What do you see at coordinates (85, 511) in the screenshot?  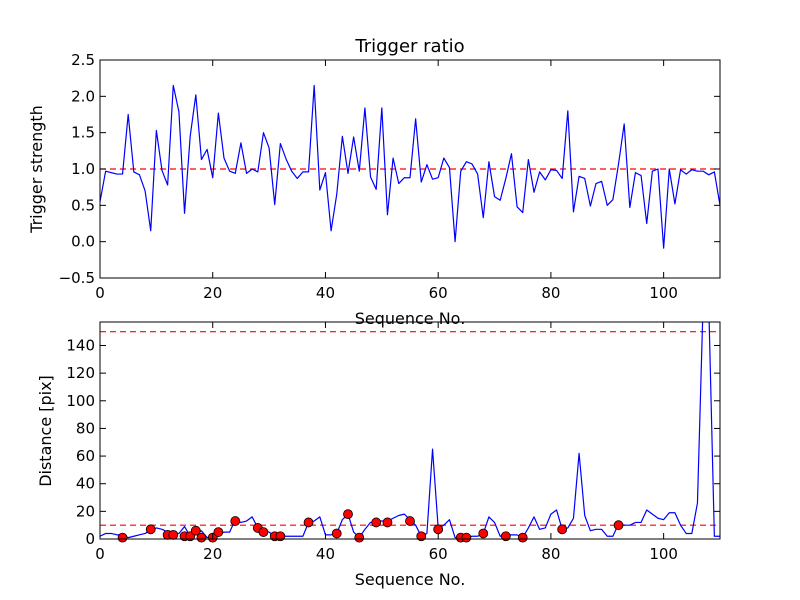 I see `y-tick-label: 20` at bounding box center [85, 511].